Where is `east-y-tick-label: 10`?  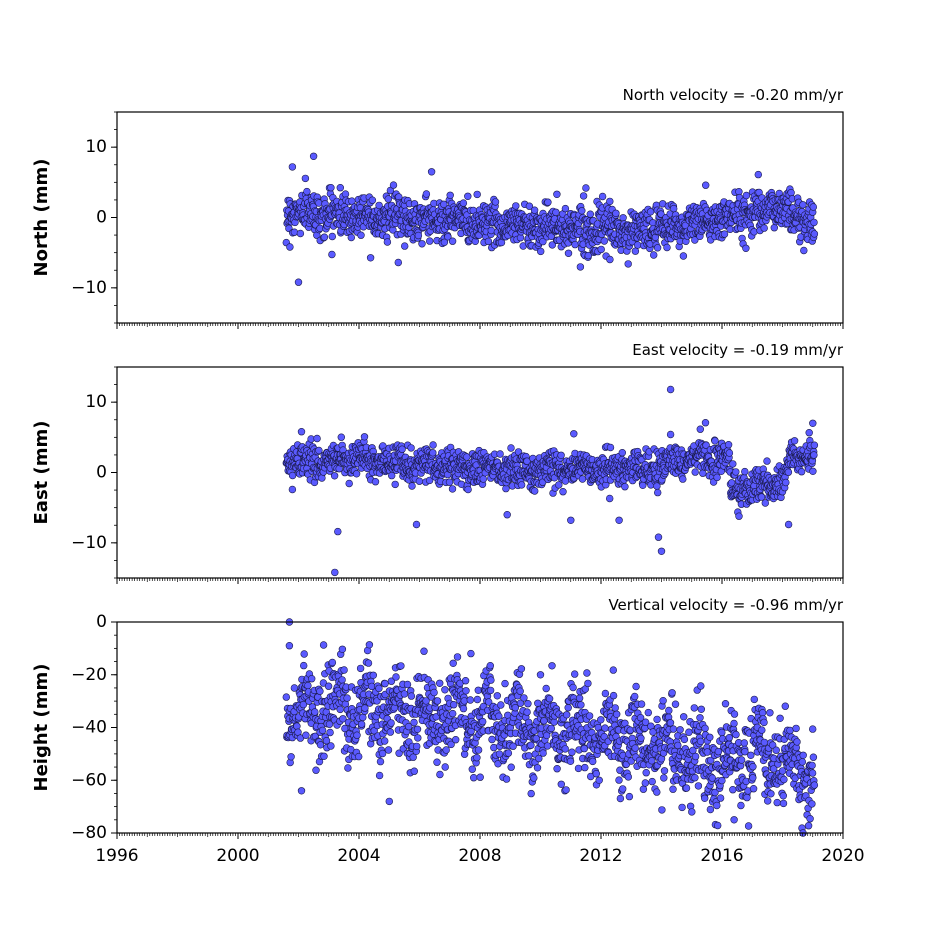 east-y-tick-label: 10 is located at coordinates (96, 402).